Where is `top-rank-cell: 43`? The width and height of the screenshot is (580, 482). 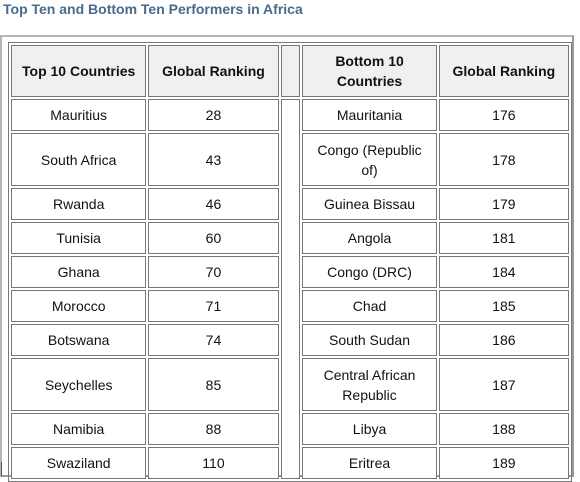
top-rank-cell: 43 is located at coordinates (213, 159).